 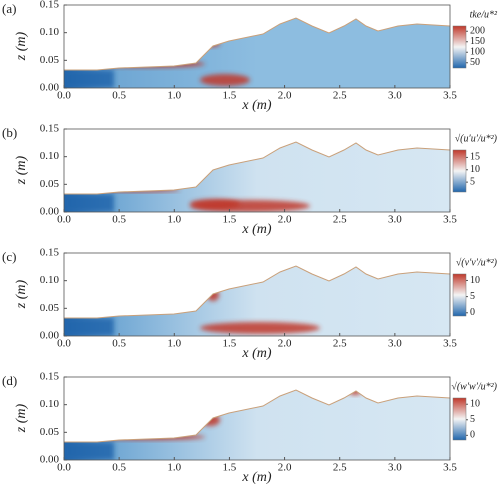 What do you see at coordinates (477, 31) in the screenshot?
I see `colorbar-tick-label: 200` at bounding box center [477, 31].